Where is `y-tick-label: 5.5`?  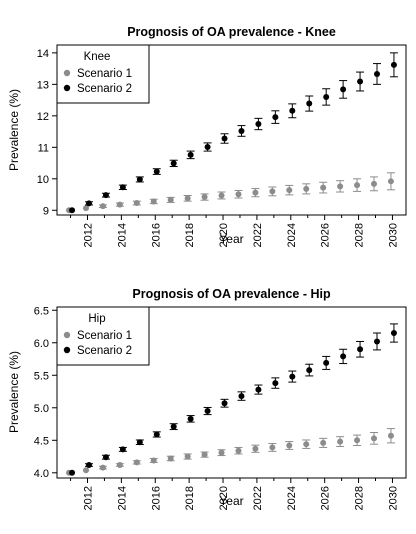
y-tick-label: 5.5 is located at coordinates (41, 376).